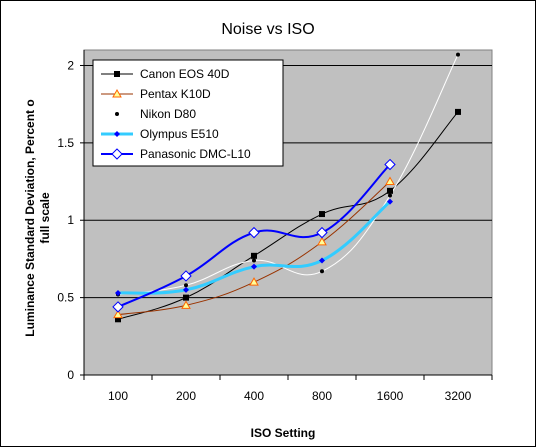  I want to click on x-tick-label: 800, so click(322, 396).